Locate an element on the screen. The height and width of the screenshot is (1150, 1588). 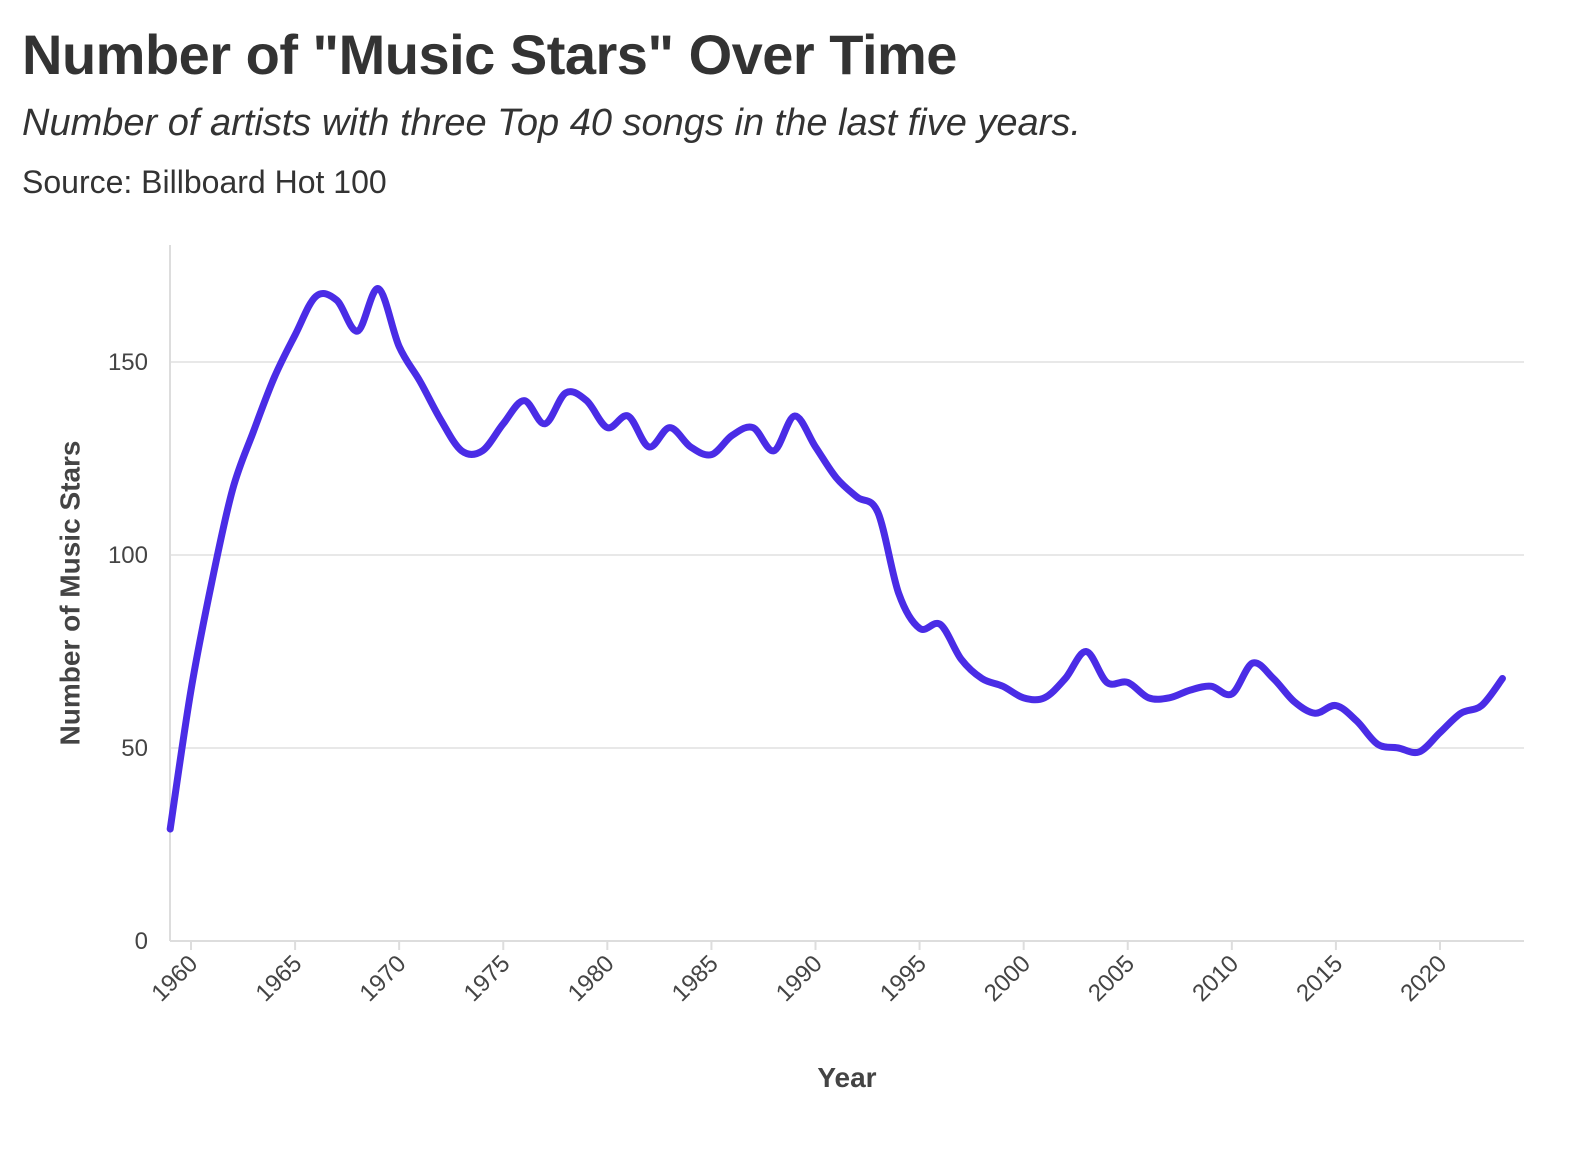
y-tick-label: 50 is located at coordinates (134, 748).